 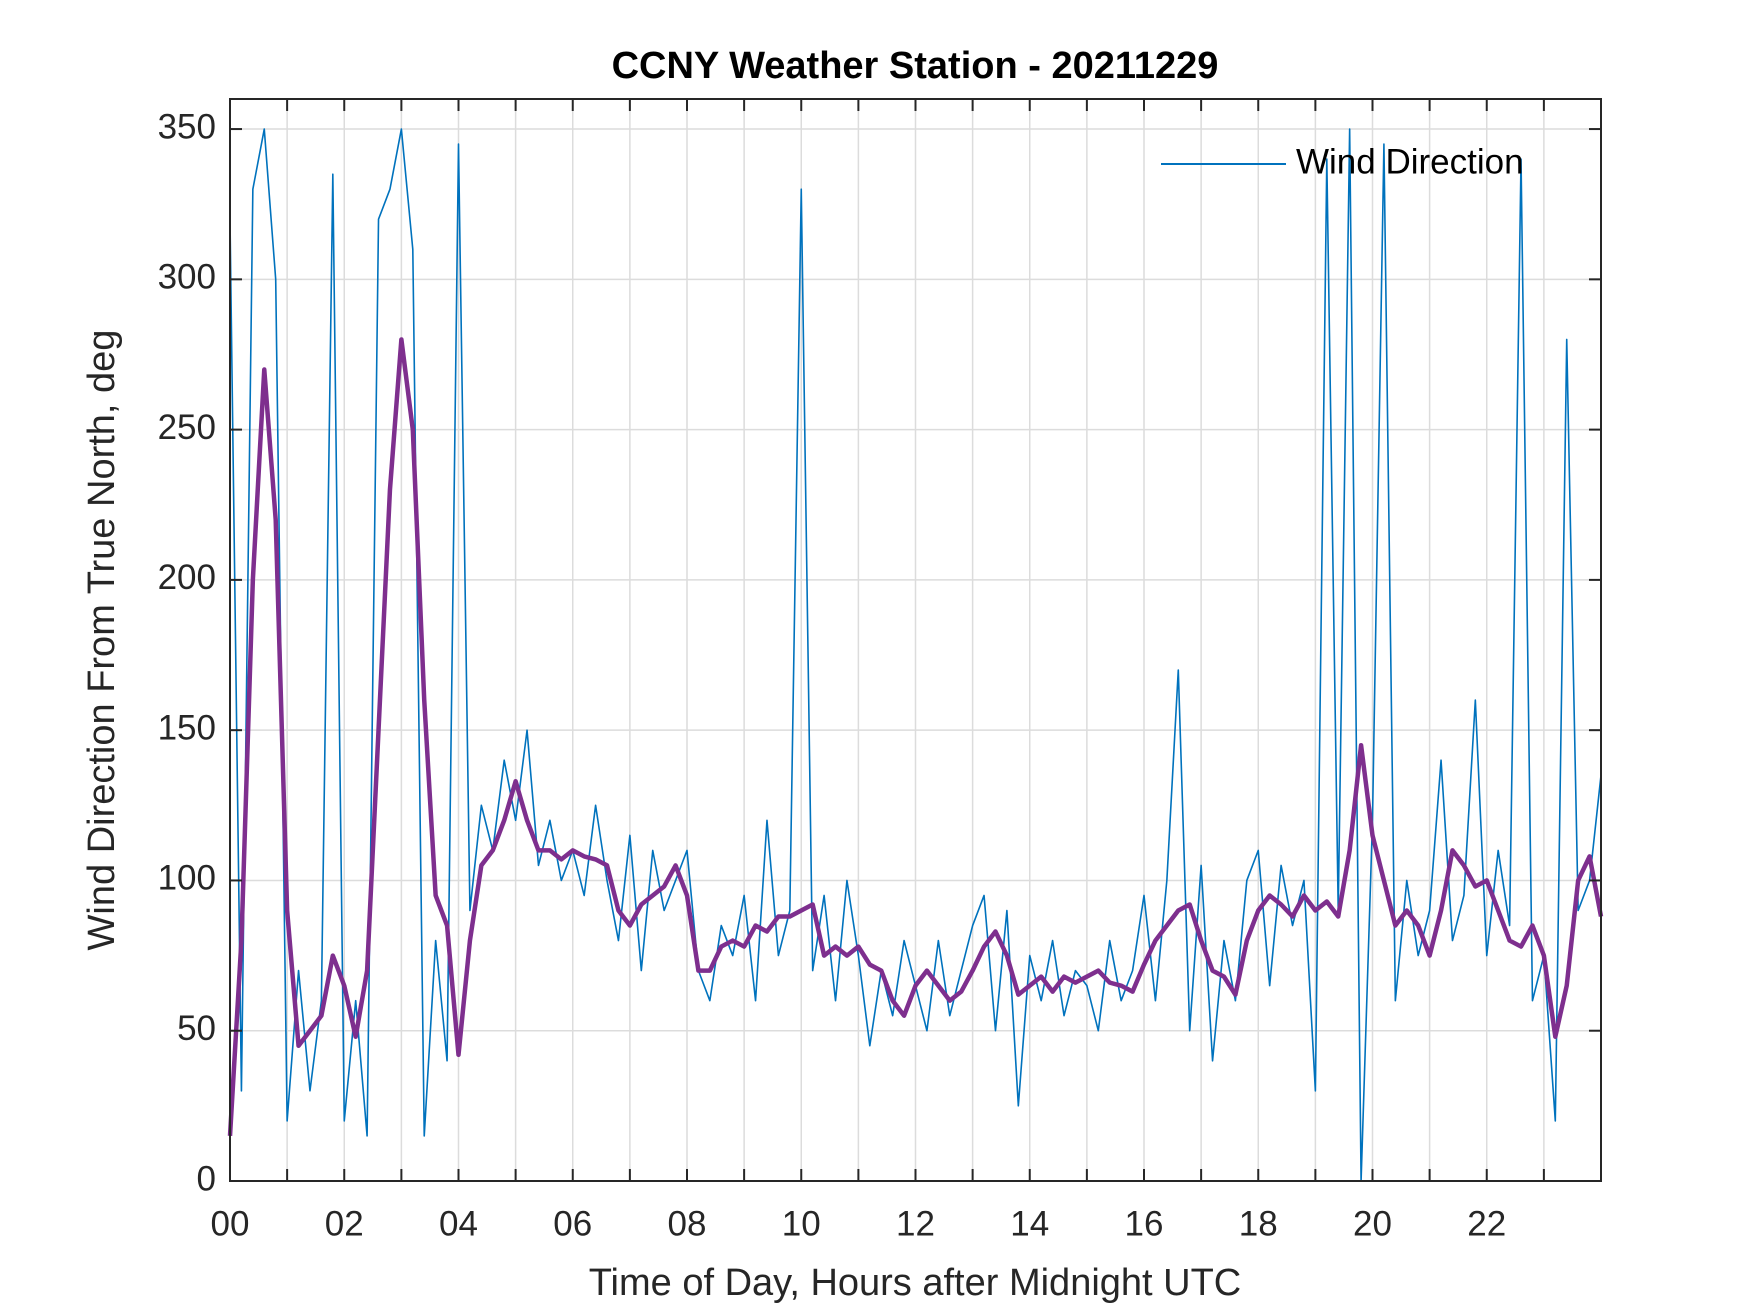 I want to click on chart-title: CCNY Weather Station - 20211229, so click(x=915, y=66).